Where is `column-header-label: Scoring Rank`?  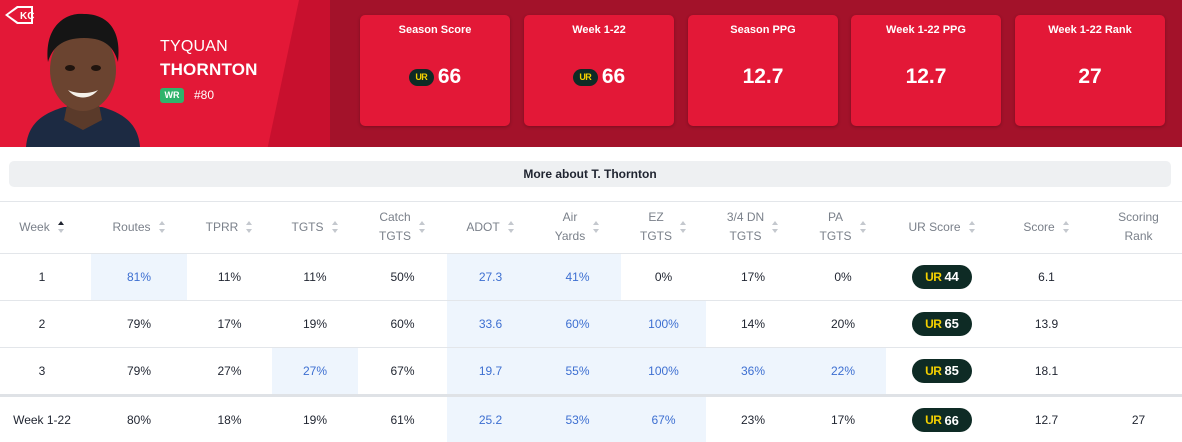 column-header-label: Scoring Rank is located at coordinates (1138, 226).